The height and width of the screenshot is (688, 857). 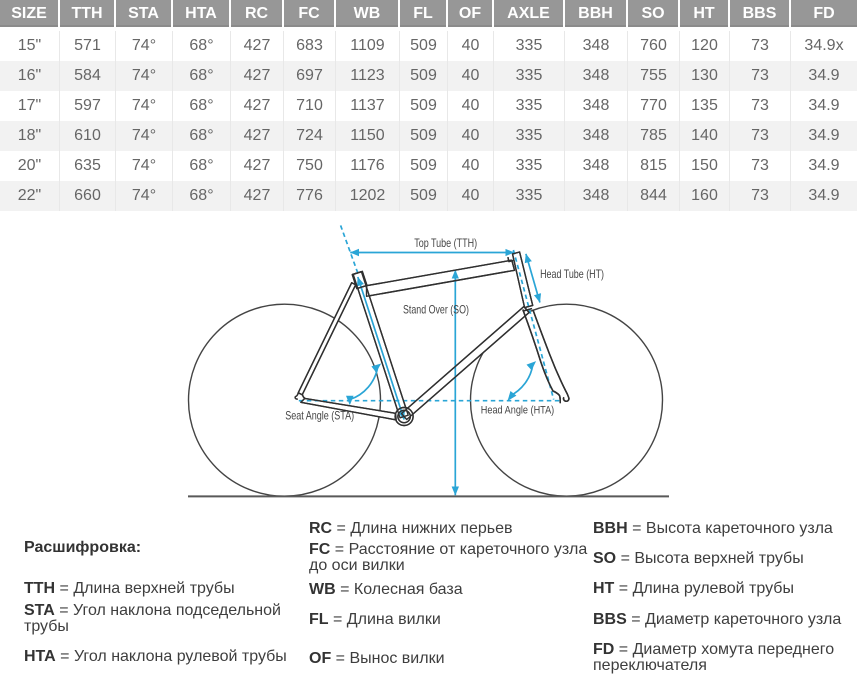 I want to click on svg-text: Seat Angle (STA), so click(x=319, y=417).